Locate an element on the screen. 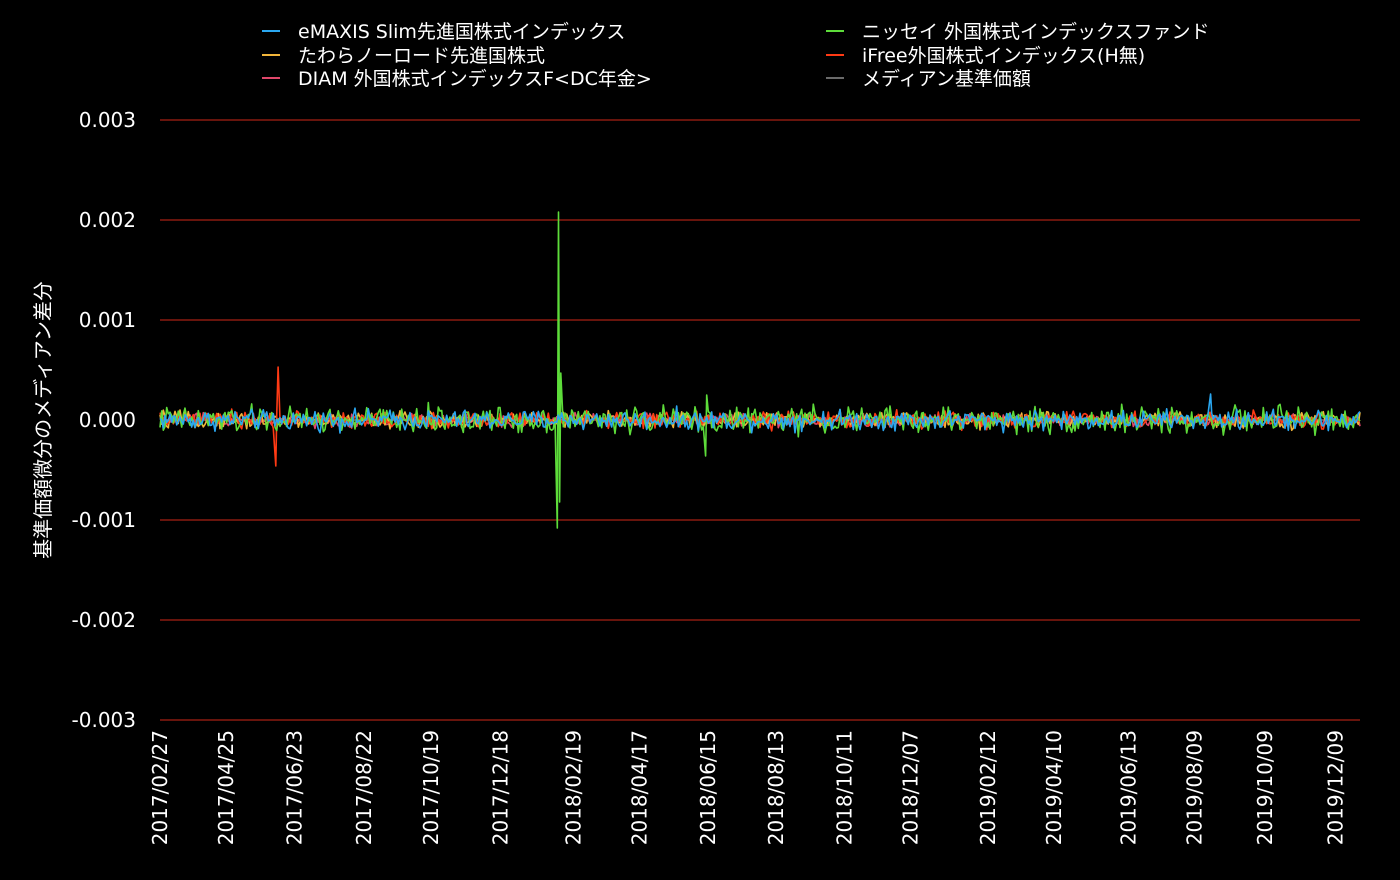 Image resolution: width=1400 pixels, height=880 pixels. x-tick-label: 2019/02/12 is located at coordinates (988, 787).